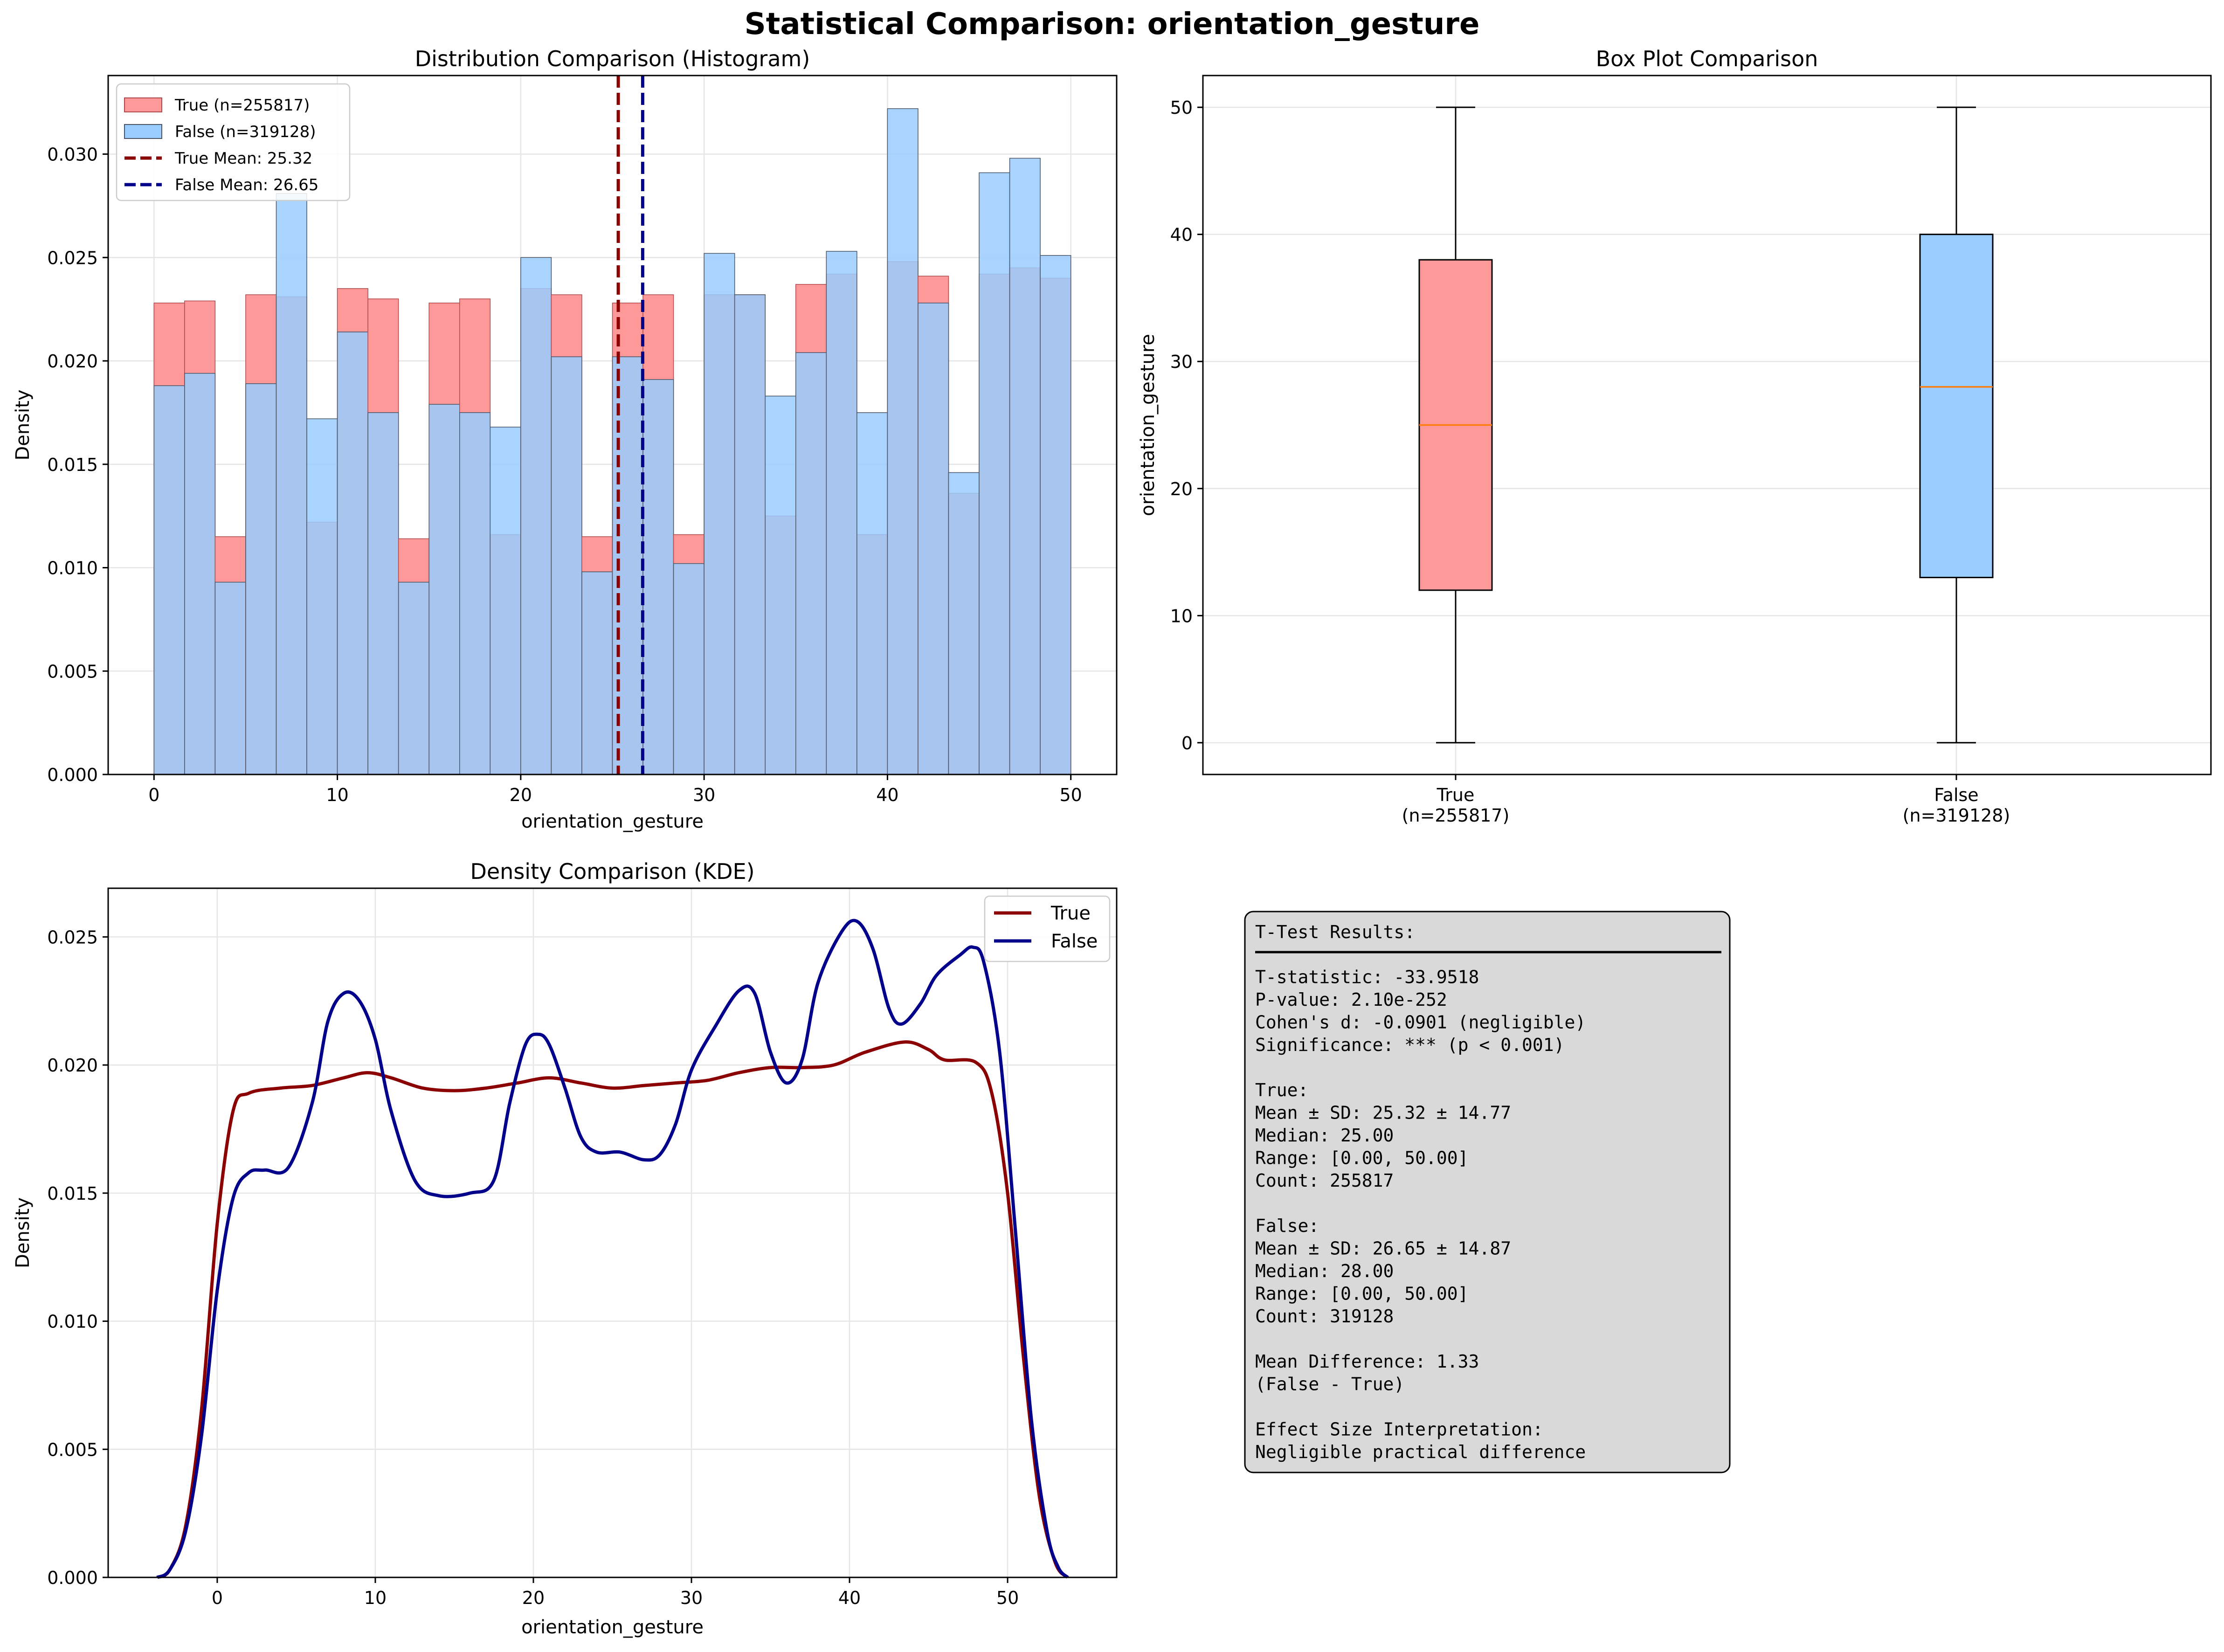 This screenshot has width=2224, height=1652. Describe the element at coordinates (612, 821) in the screenshot. I see `histogram-xlabel: orientation_gesture` at that location.